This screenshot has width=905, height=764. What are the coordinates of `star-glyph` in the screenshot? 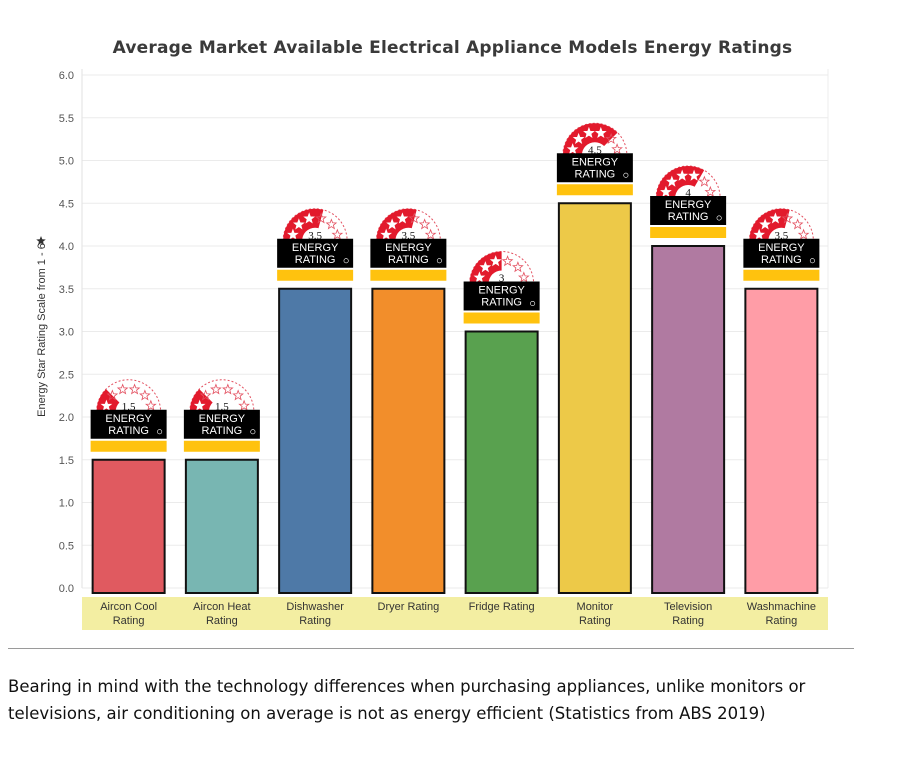 It's located at (41, 241).